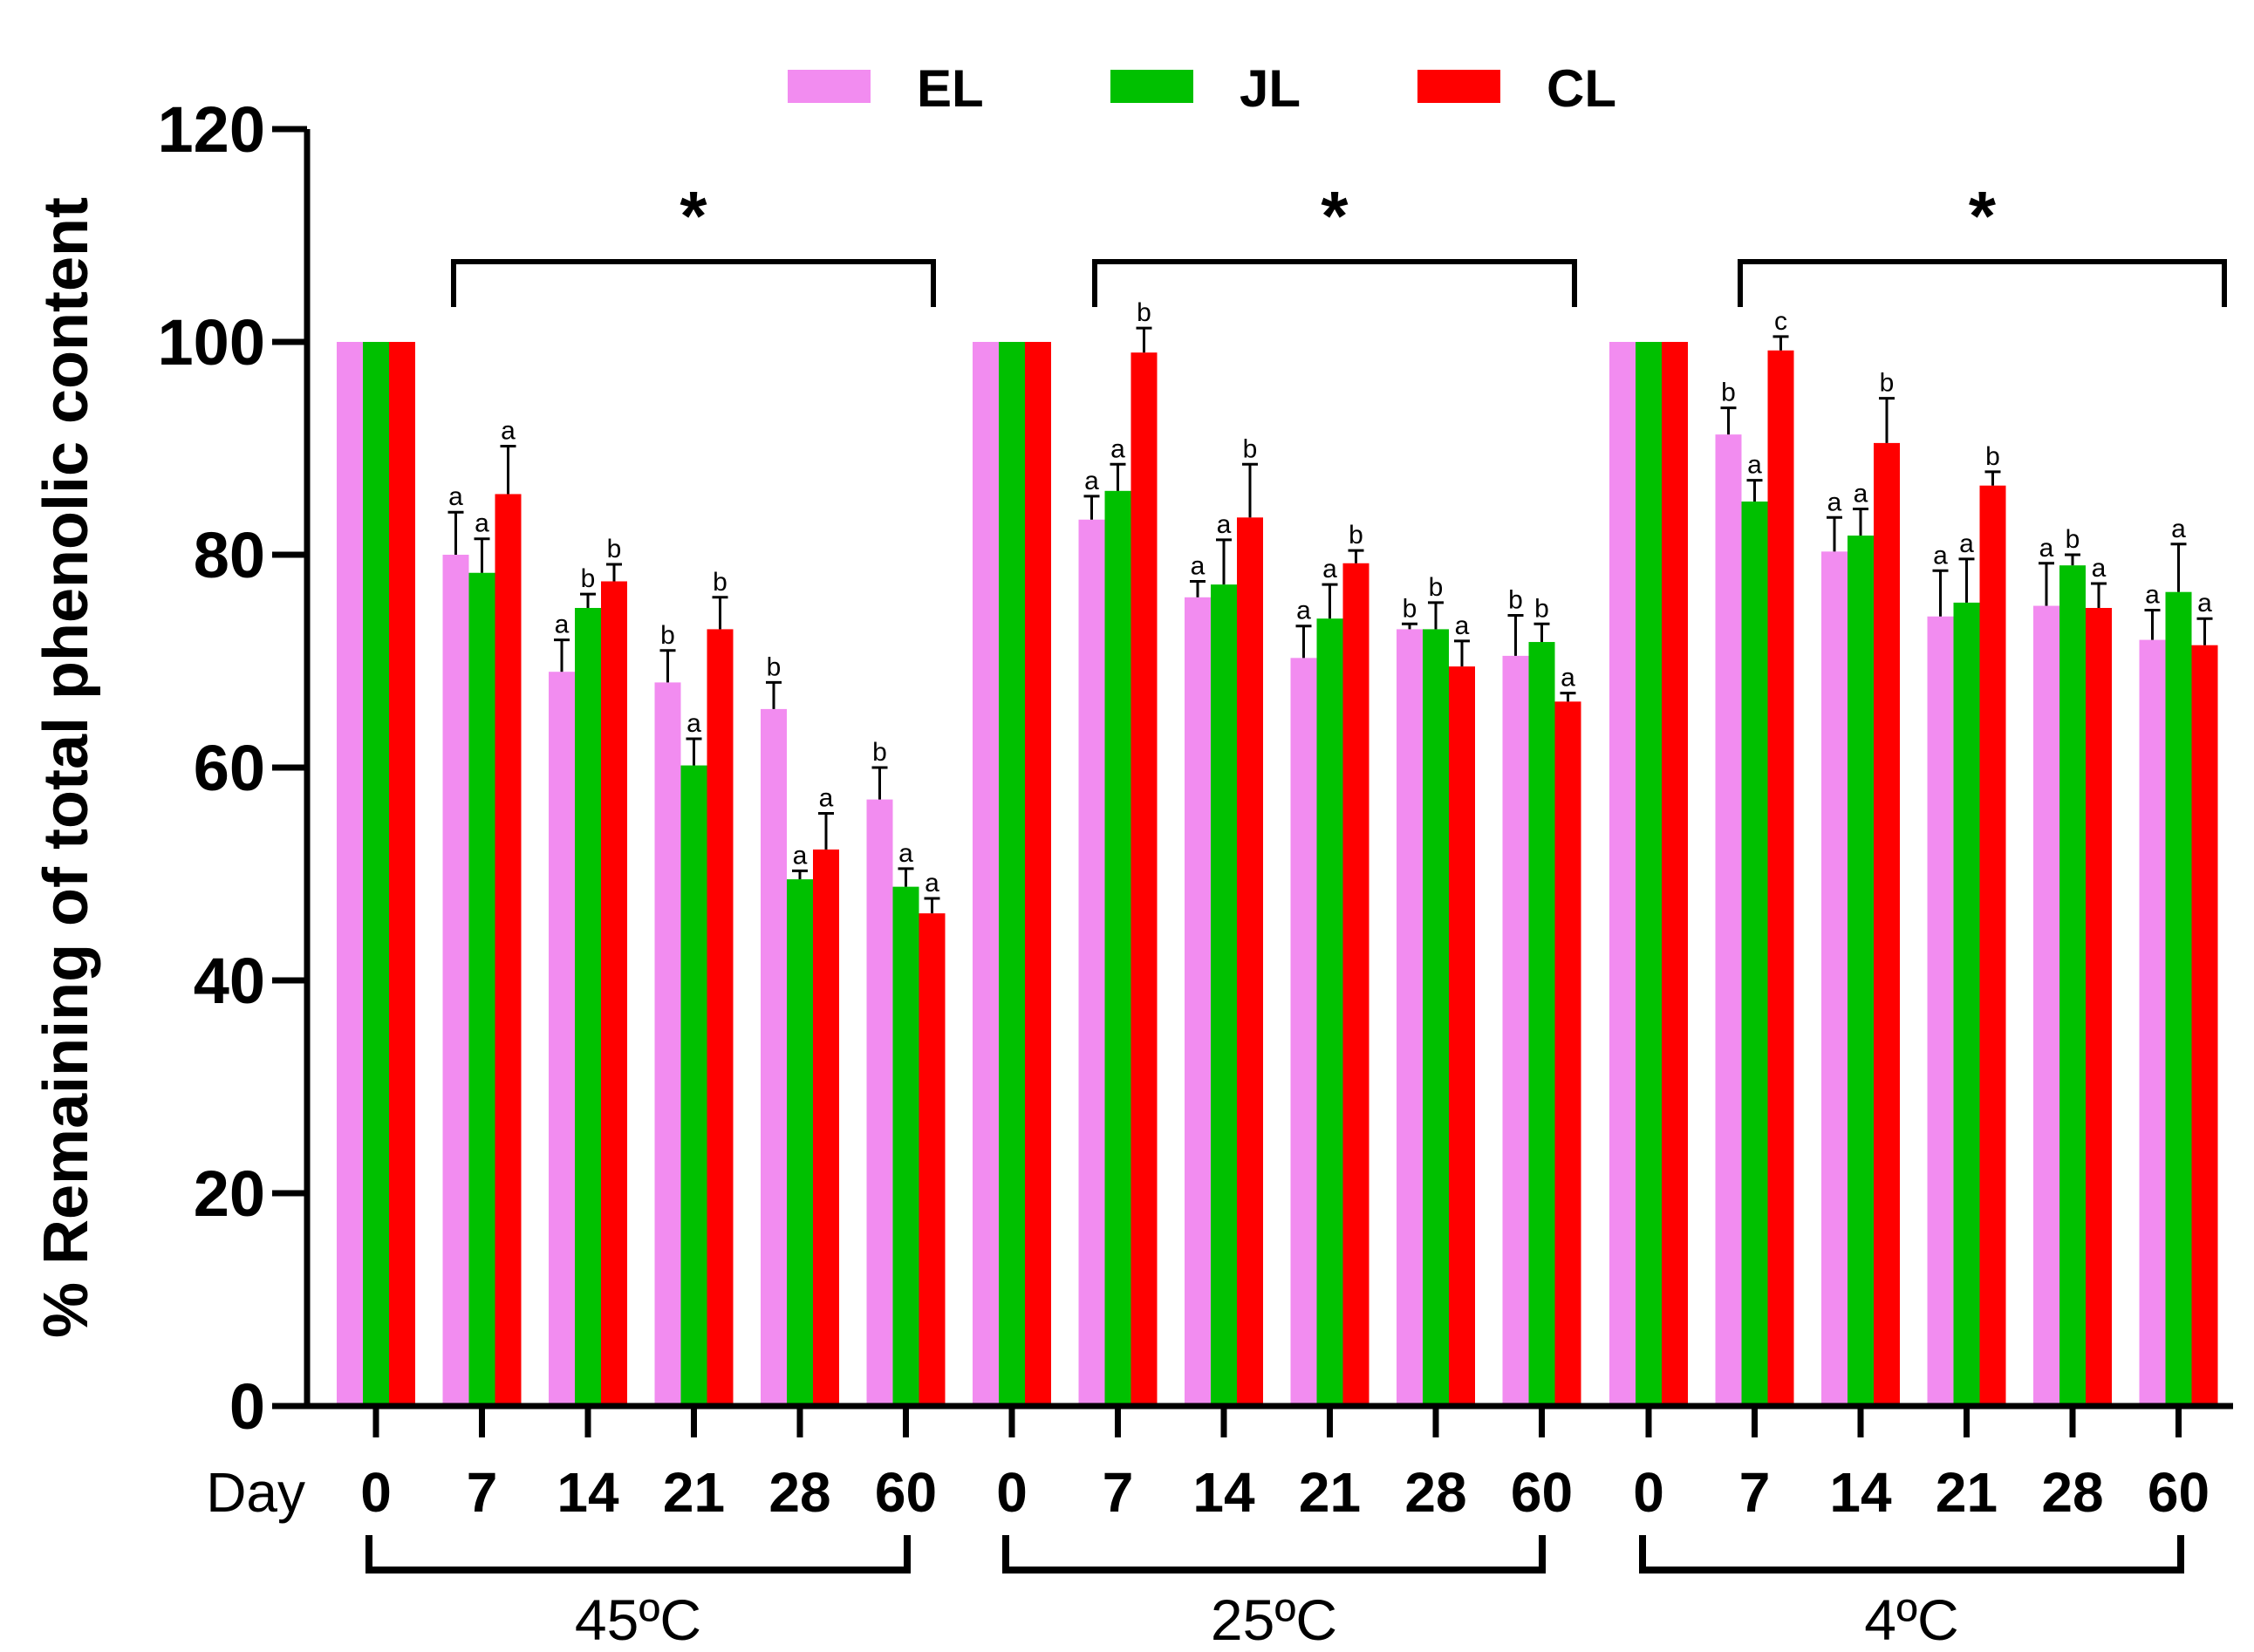 The width and height of the screenshot is (2254, 1652). What do you see at coordinates (2046, 1006) in the screenshot?
I see `bar-4ºC-EL-day28` at bounding box center [2046, 1006].